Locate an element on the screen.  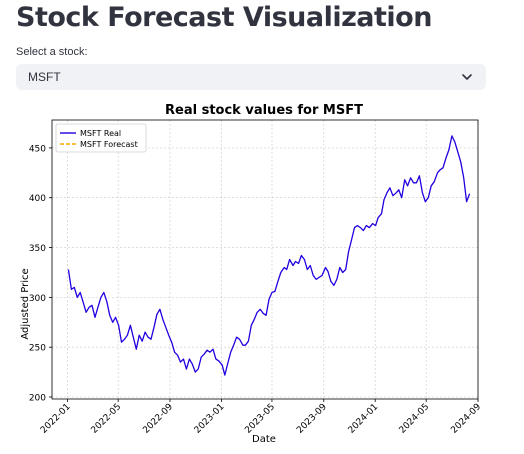
x-tick-label: 2023-01 is located at coordinates (210, 419).